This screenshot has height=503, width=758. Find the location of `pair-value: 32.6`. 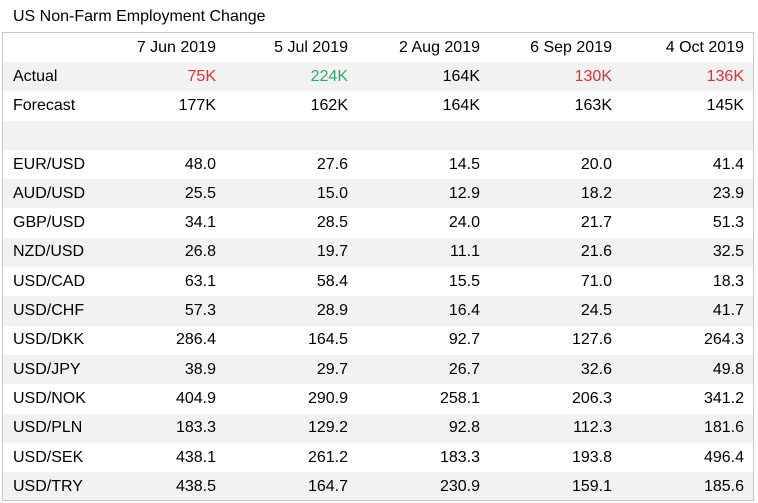

pair-value: 32.6 is located at coordinates (555, 369).